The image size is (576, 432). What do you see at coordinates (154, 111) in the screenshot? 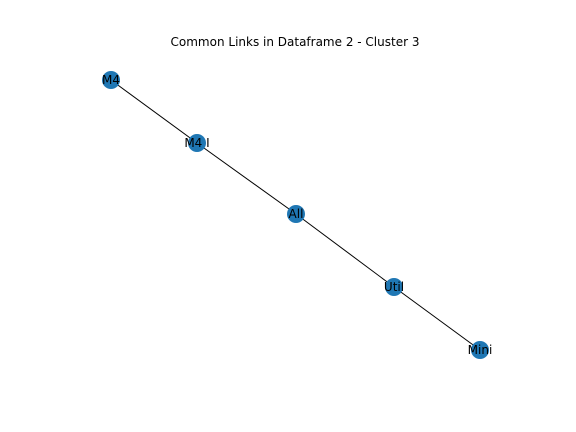
I see `edge-m4-to-m4-i` at bounding box center [154, 111].